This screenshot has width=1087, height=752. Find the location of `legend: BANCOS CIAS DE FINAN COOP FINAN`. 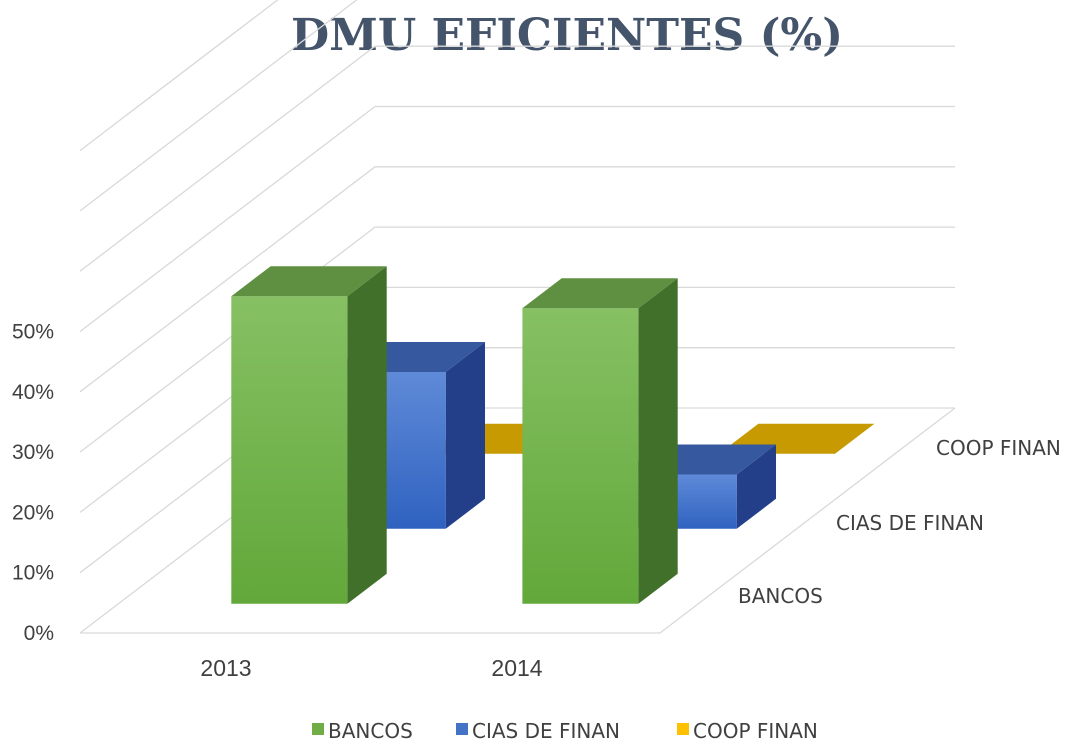

legend: BANCOS CIAS DE FINAN COOP FINAN is located at coordinates (565, 731).